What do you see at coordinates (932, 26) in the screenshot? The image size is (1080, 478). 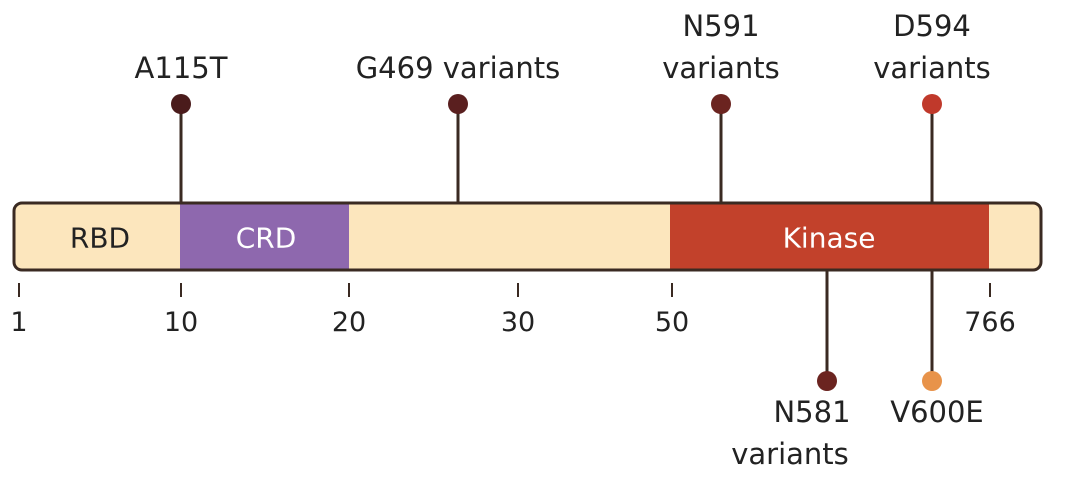 I see `mutation-label-d594-line1: D594` at bounding box center [932, 26].